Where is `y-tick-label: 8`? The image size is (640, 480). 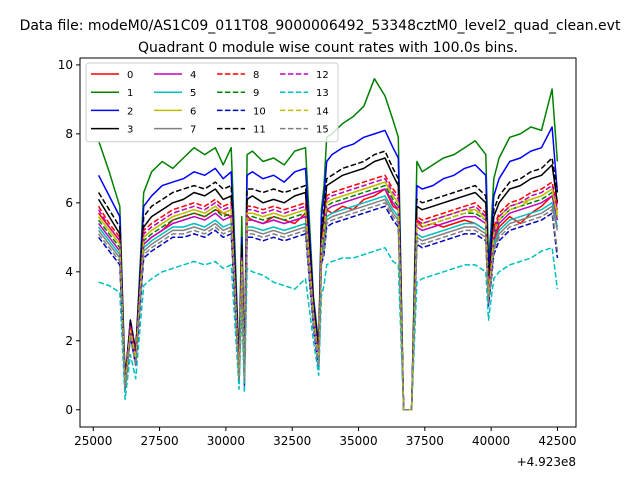
y-tick-label: 8 is located at coordinates (69, 134).